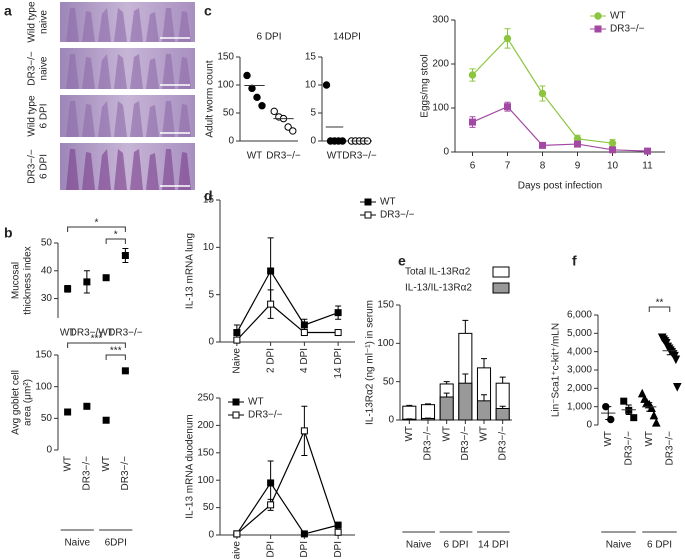 The height and width of the screenshot is (559, 685). What do you see at coordinates (338, 363) in the screenshot?
I see `x-tick-label: 14 DPI` at bounding box center [338, 363].